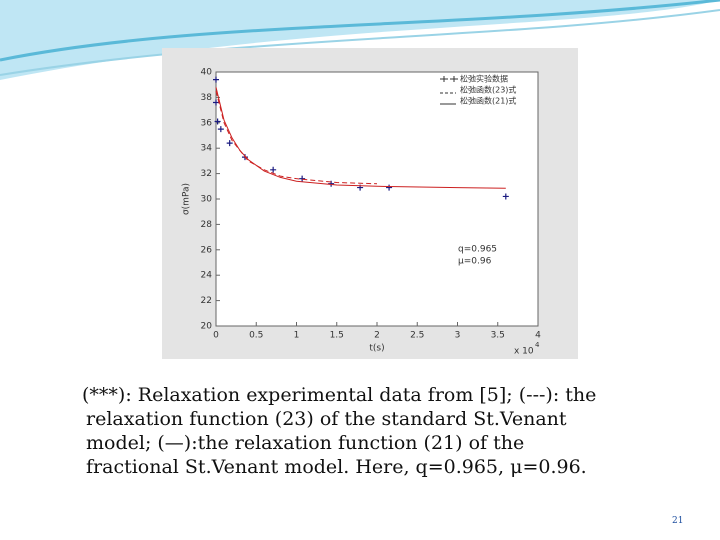  What do you see at coordinates (376, 349) in the screenshot?
I see `x-axis-label: t(s)` at bounding box center [376, 349].